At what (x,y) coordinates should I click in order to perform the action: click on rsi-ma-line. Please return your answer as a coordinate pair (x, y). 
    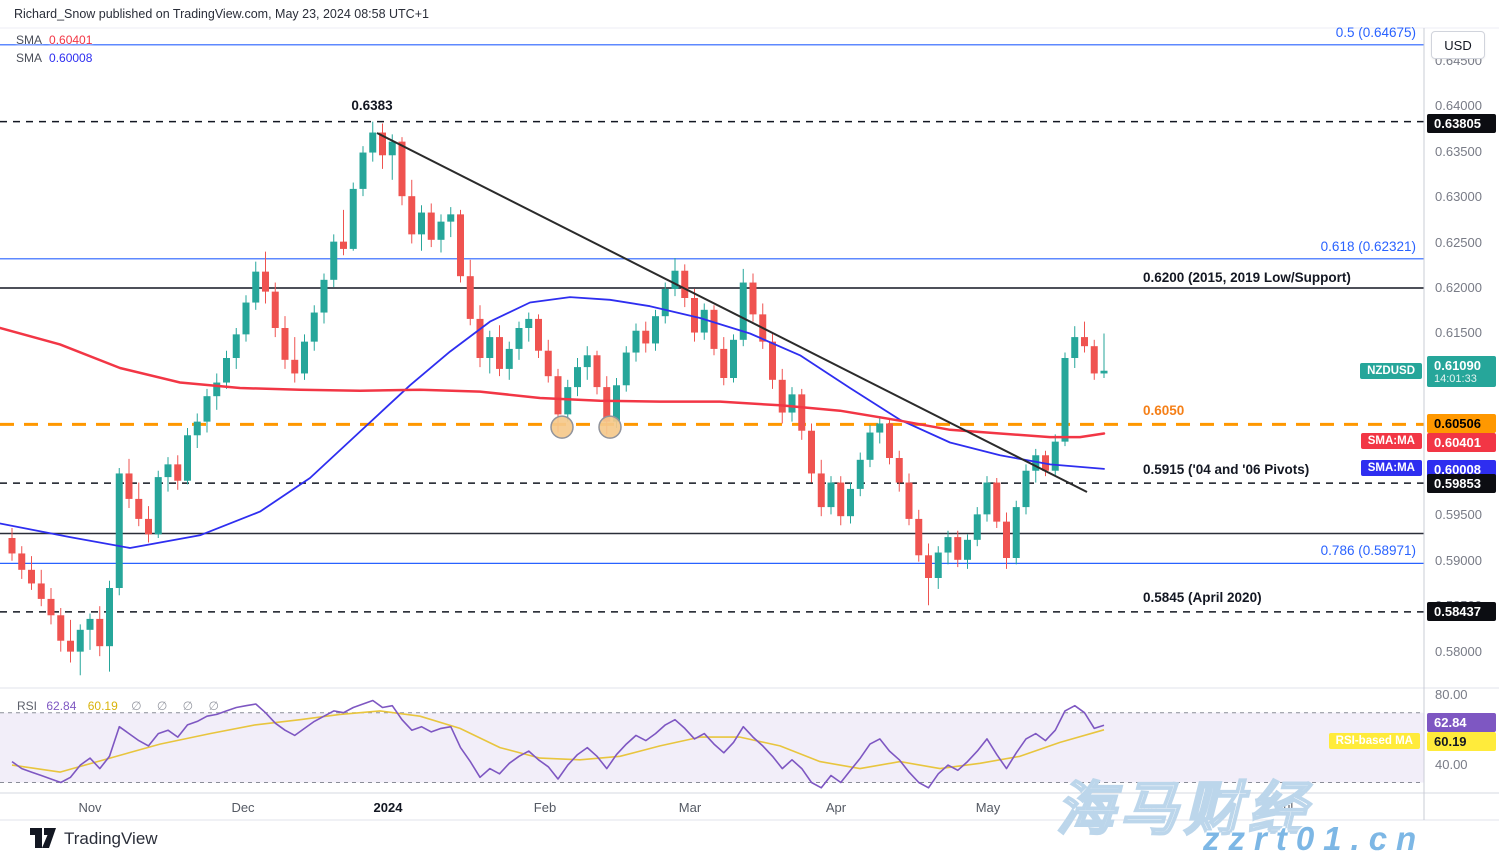
    Looking at the image, I should click on (558, 741).